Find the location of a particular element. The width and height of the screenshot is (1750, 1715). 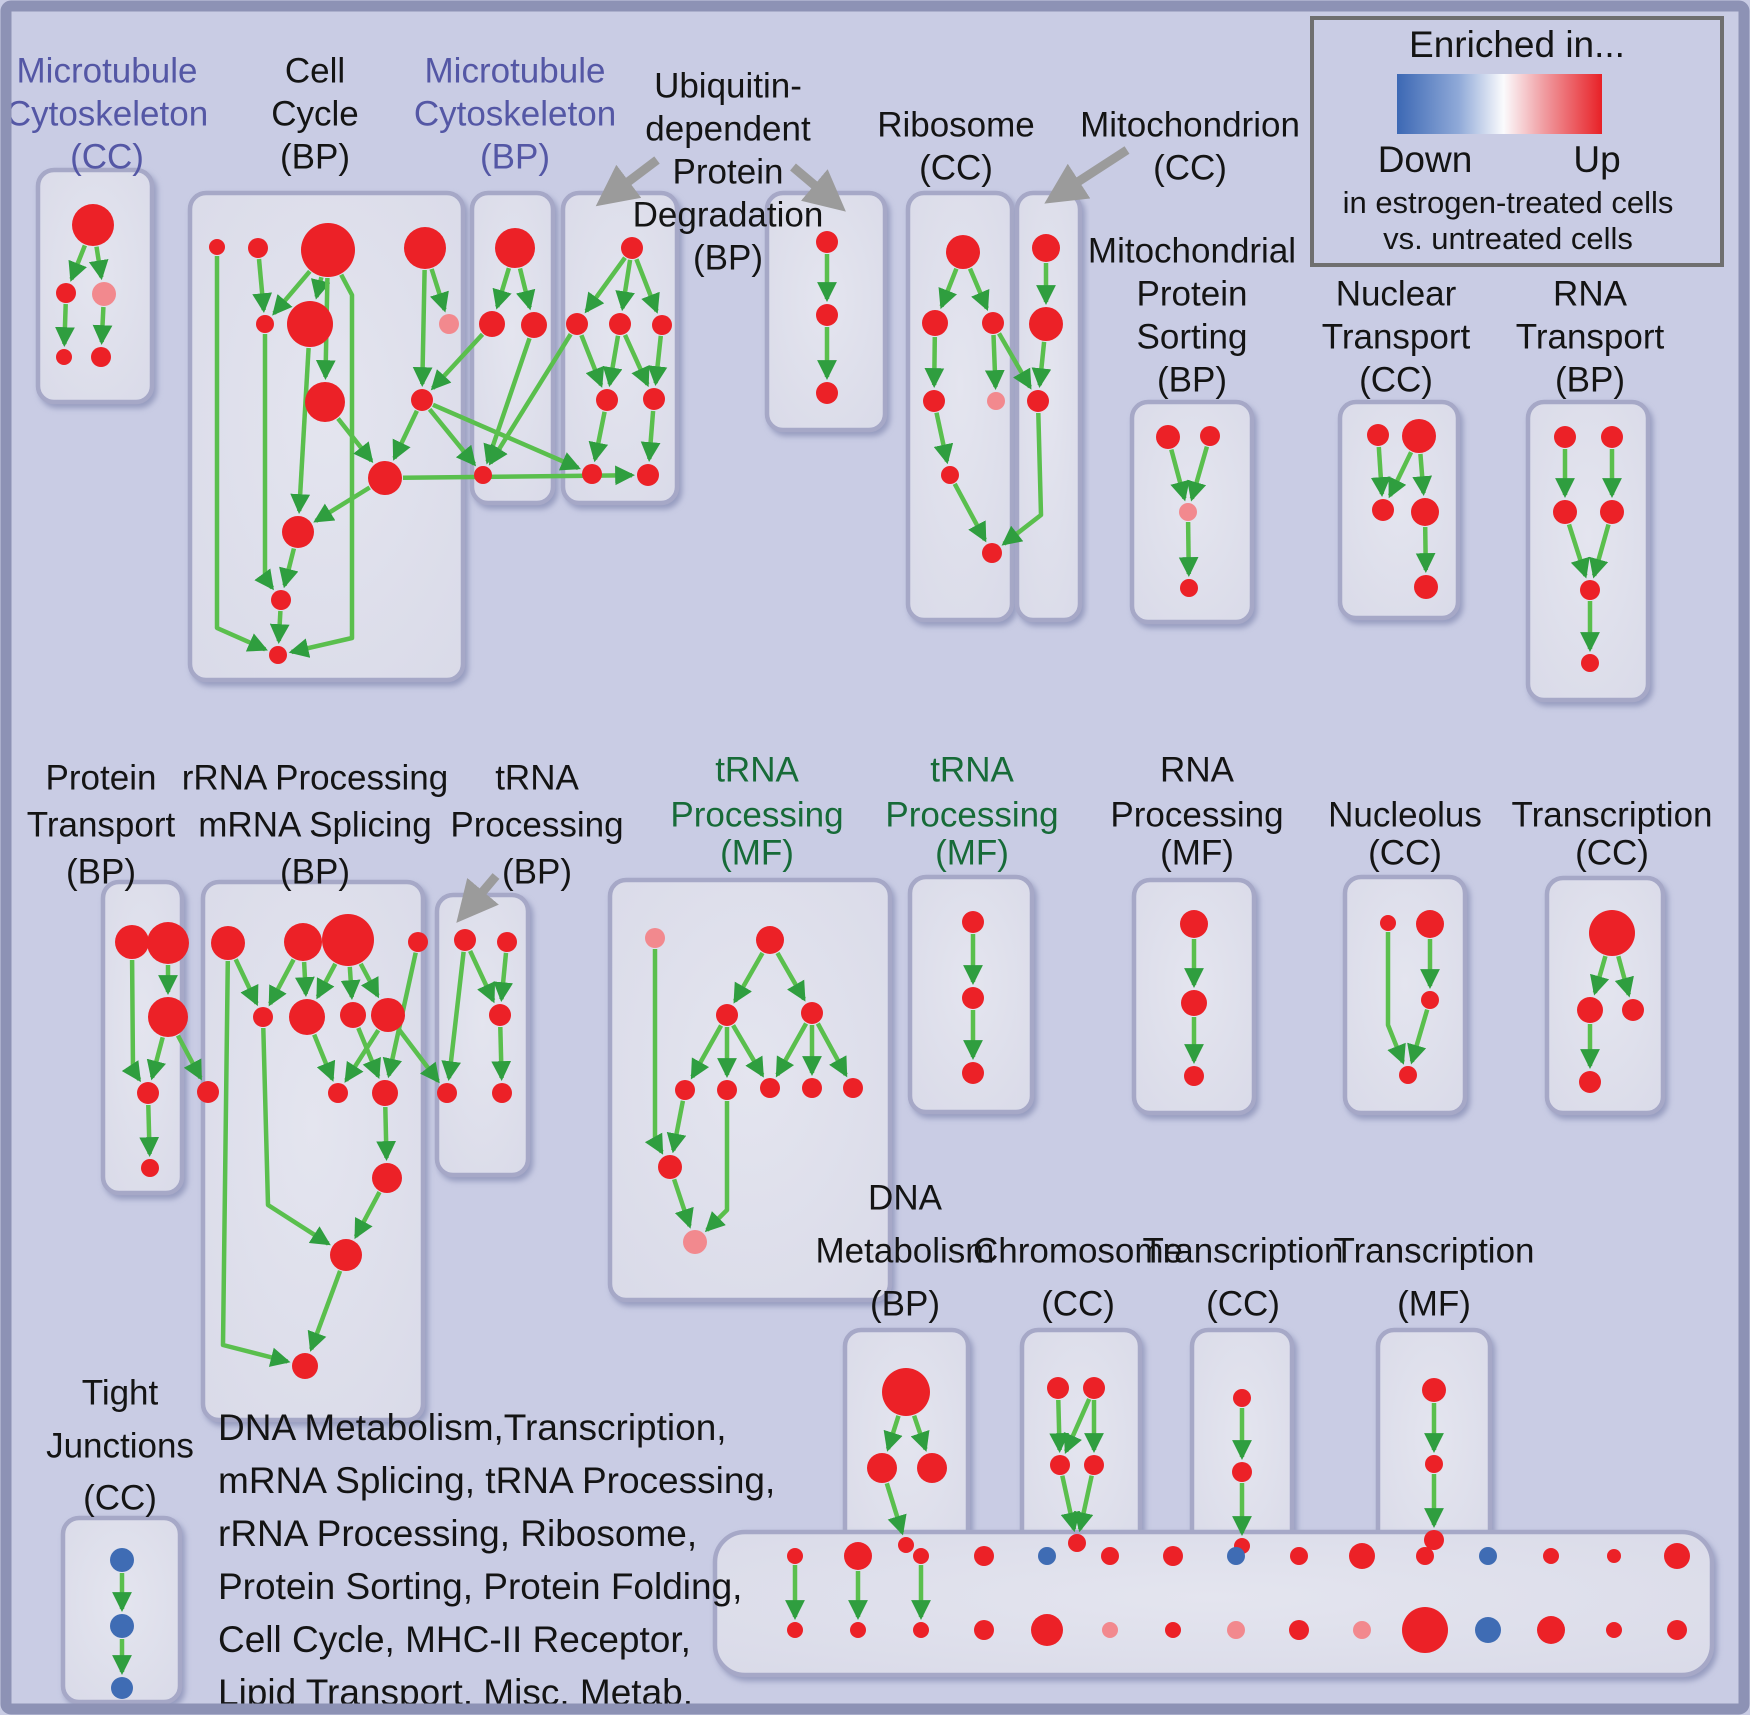

group-label-mt-cc: Microtubule is located at coordinates (107, 70).